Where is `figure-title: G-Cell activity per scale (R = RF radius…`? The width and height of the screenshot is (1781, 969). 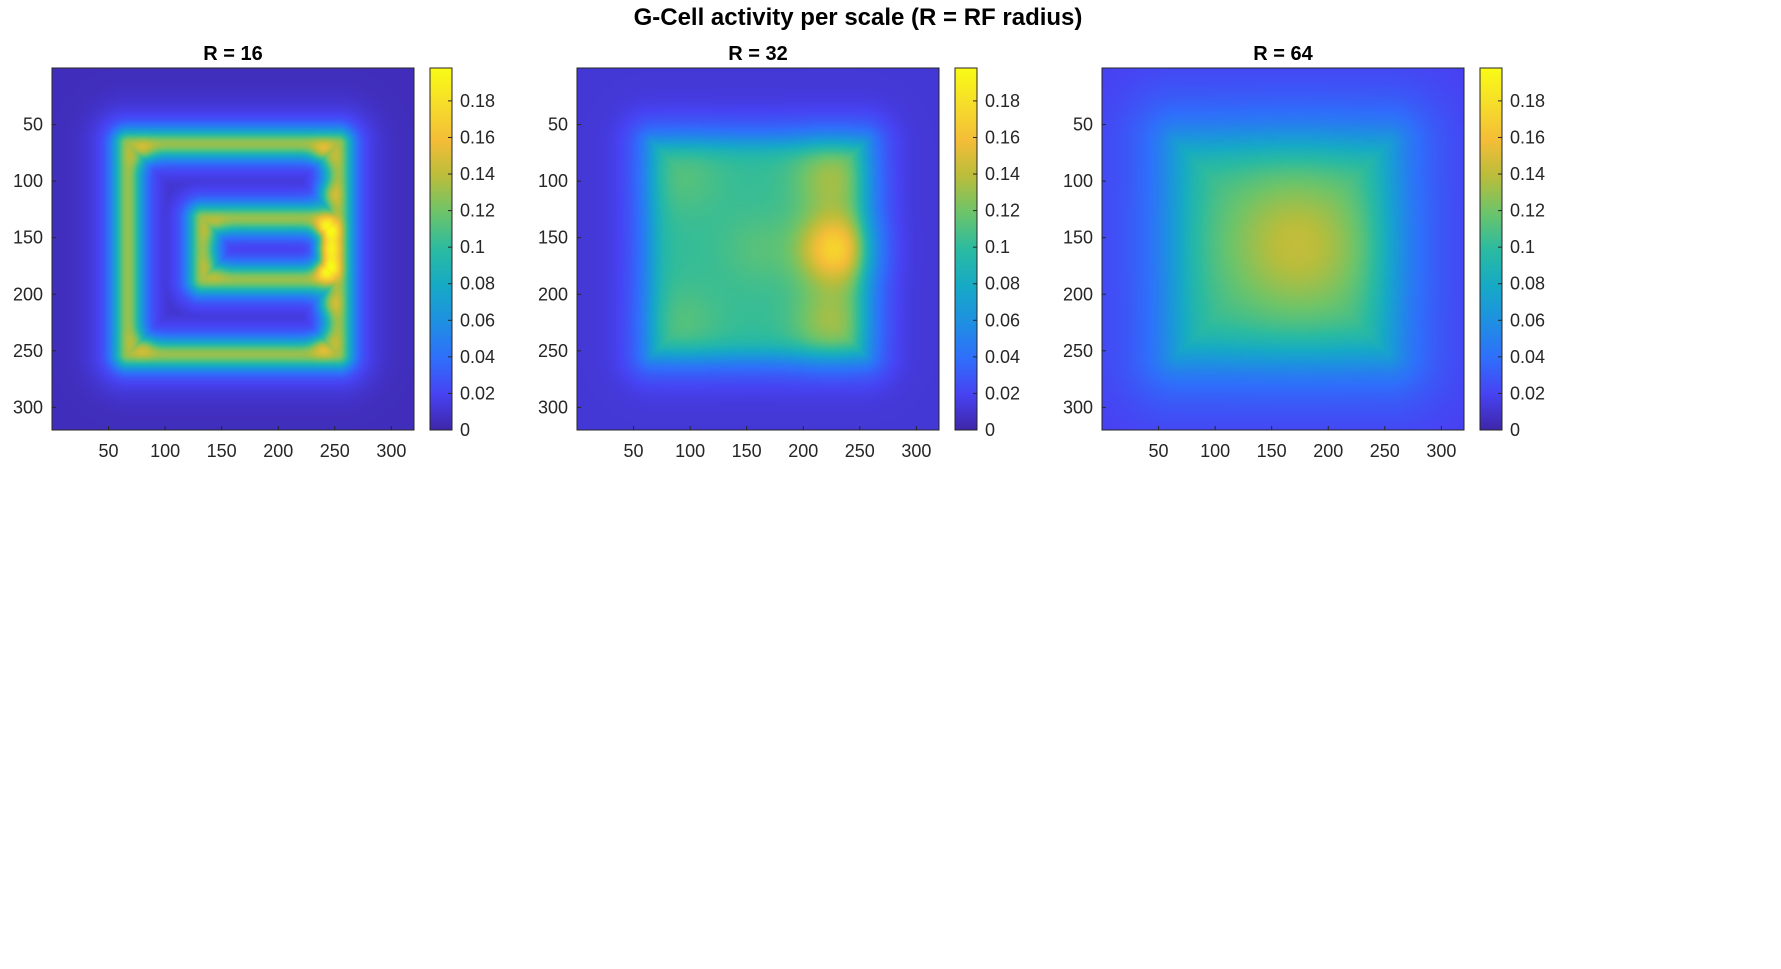
figure-title: G-Cell activity per scale (R = RF radius… is located at coordinates (858, 17).